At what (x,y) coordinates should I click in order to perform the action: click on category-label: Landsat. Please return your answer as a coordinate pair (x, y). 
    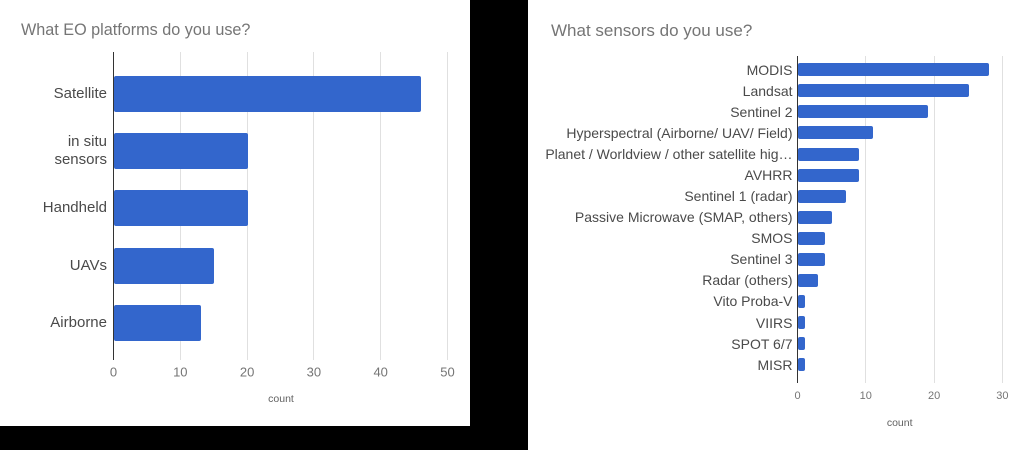
    Looking at the image, I should click on (767, 90).